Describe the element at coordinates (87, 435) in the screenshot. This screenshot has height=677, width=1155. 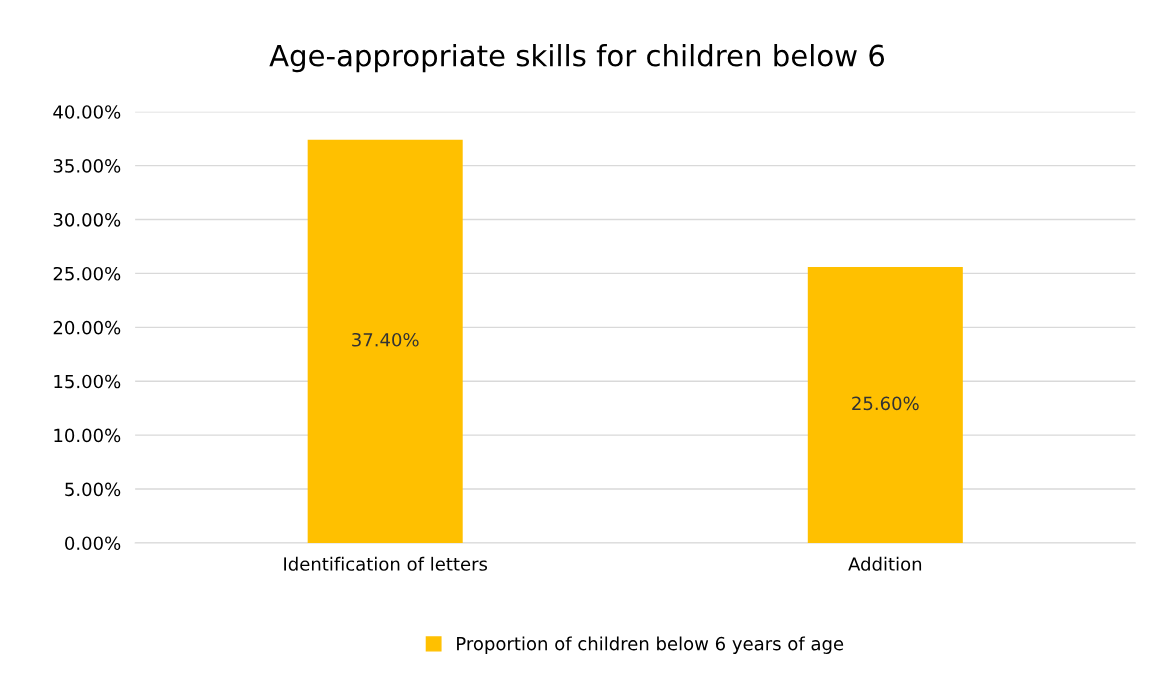
I see `y-tick-label: 10.00%` at that location.